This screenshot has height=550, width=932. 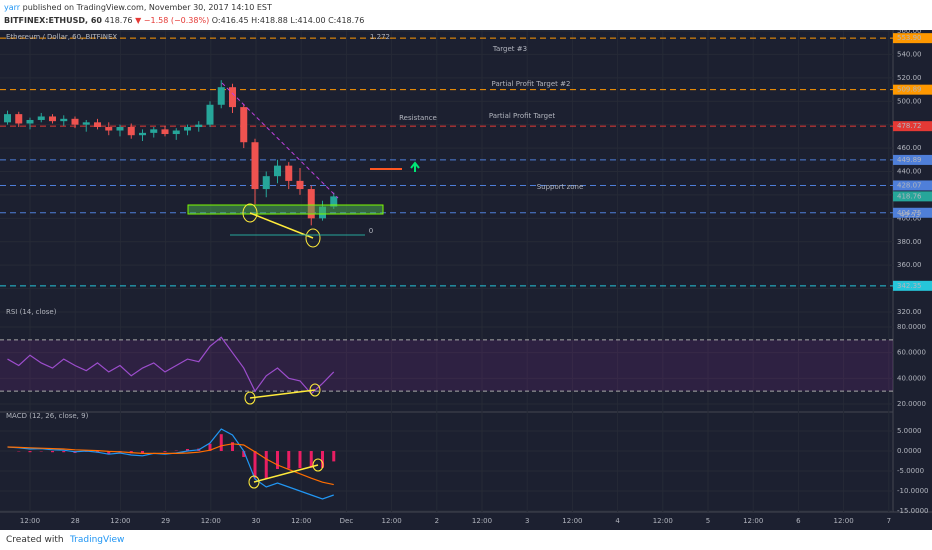 What do you see at coordinates (61, 37) in the screenshot?
I see `pane-title: Ethereum / Dollar, 60, BITFINEX` at bounding box center [61, 37].